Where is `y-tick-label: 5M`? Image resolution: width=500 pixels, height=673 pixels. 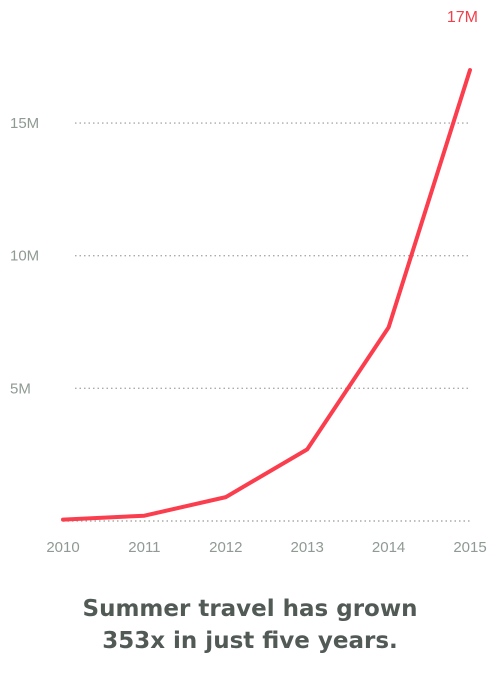 y-tick-label: 5M is located at coordinates (20, 388).